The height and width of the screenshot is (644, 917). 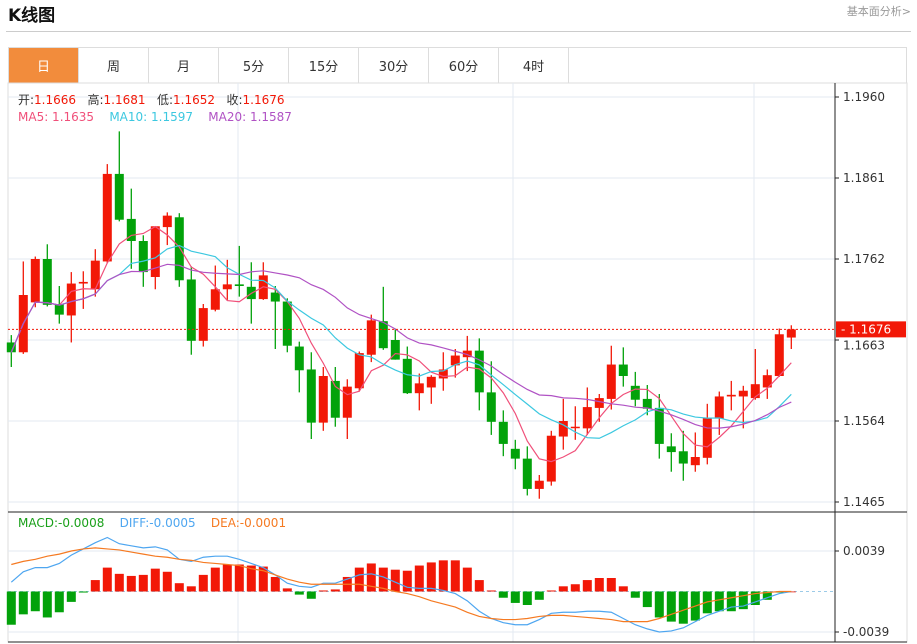 I want to click on tab-60min: 60分, so click(x=464, y=65).